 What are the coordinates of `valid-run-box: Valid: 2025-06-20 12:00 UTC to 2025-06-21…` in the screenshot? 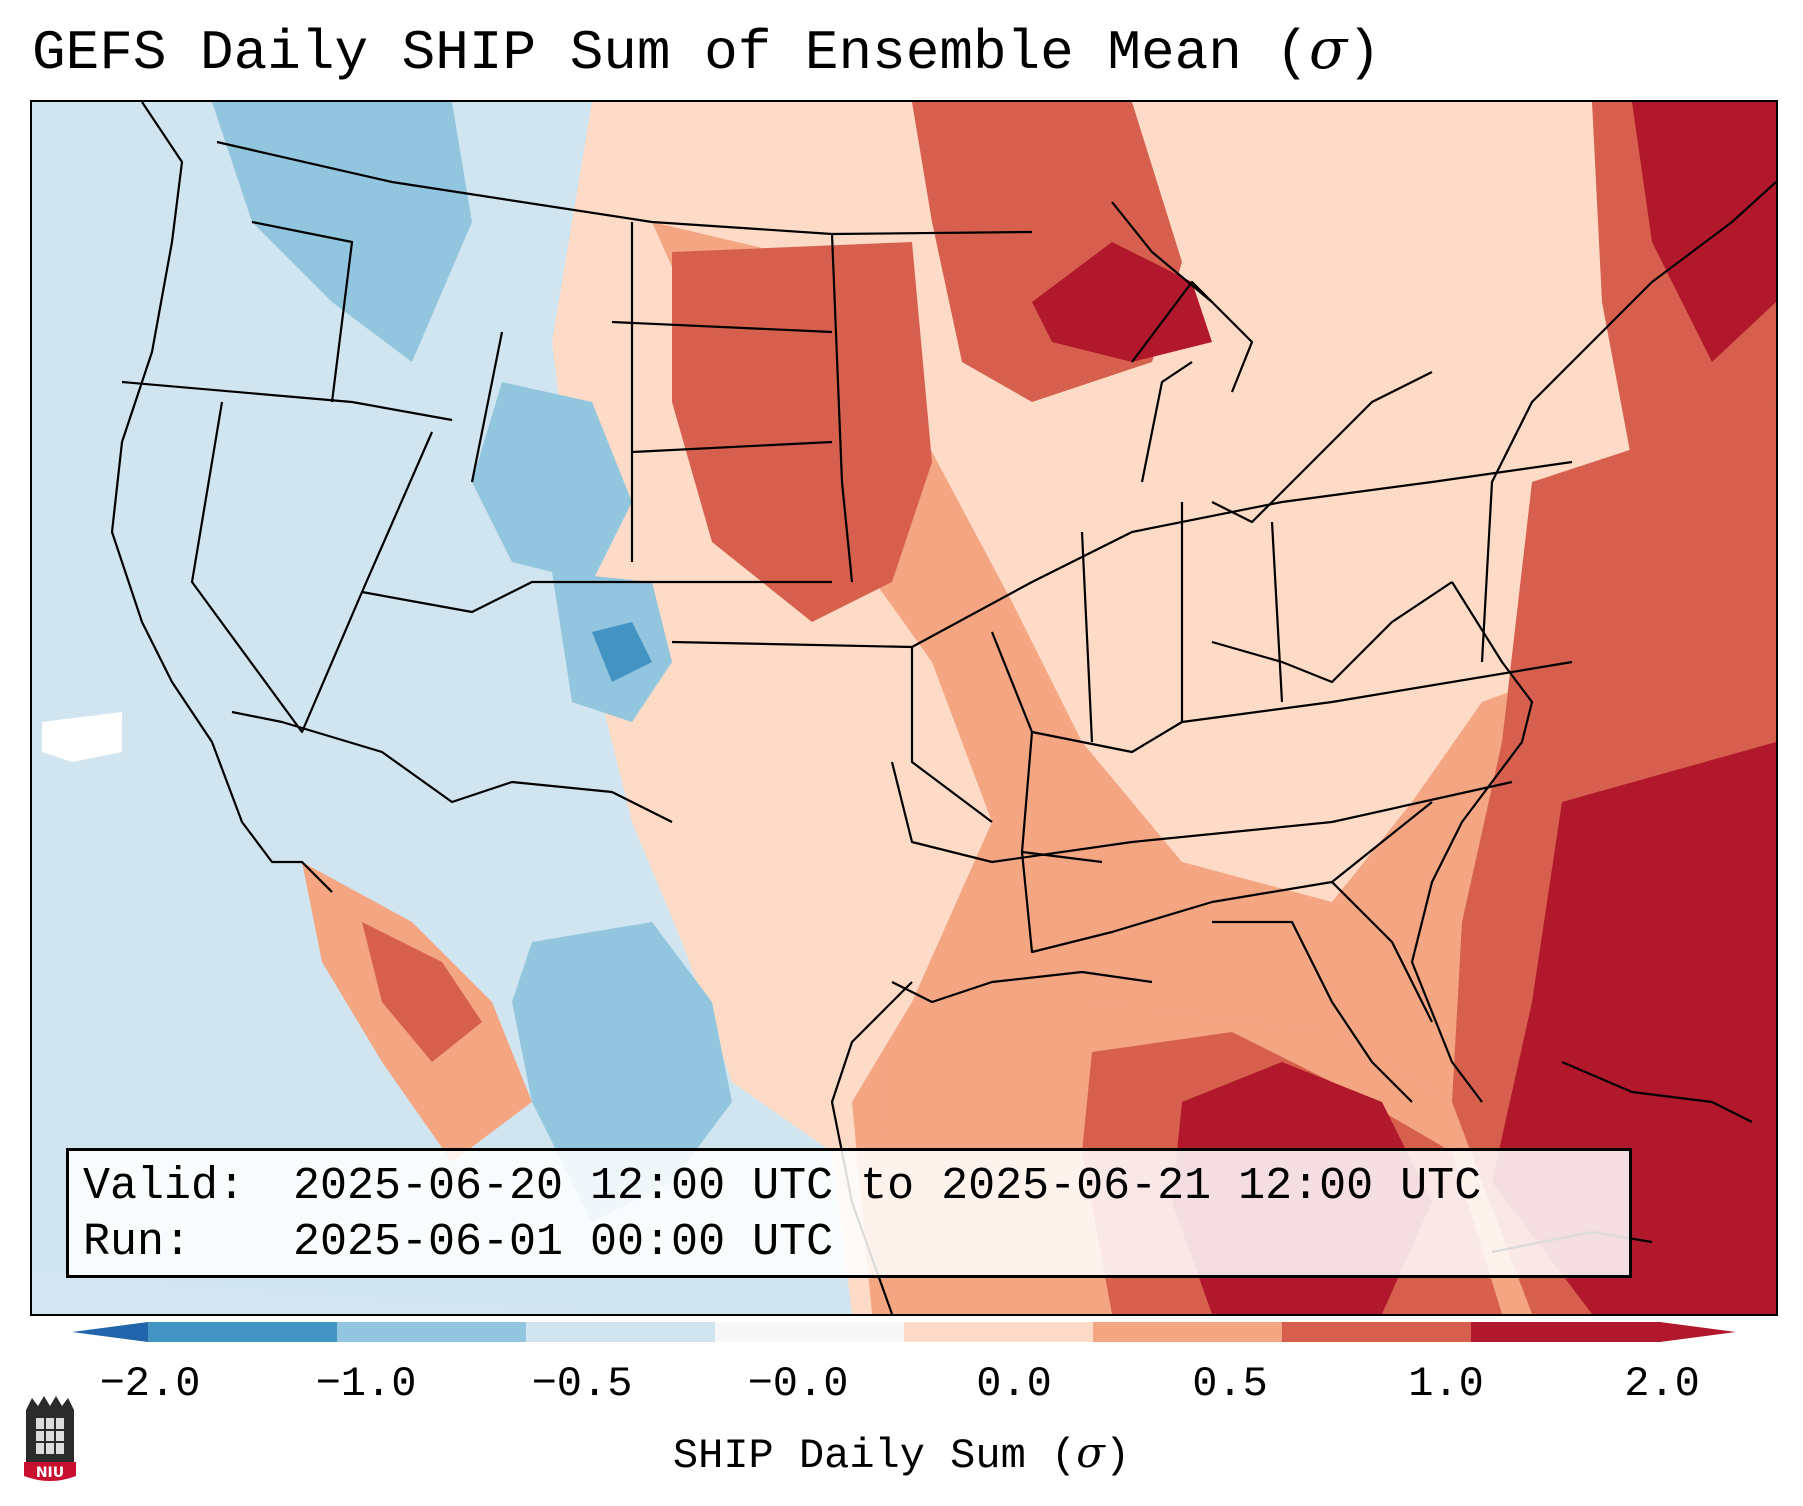 It's located at (849, 1213).